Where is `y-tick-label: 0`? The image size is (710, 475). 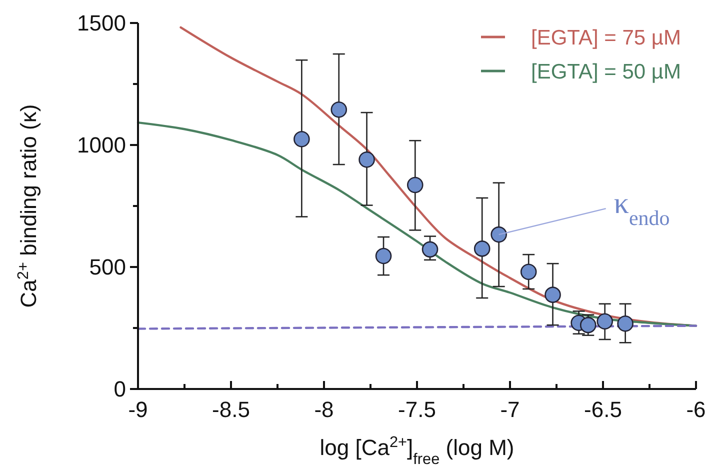
y-tick-label: 0 is located at coordinates (120, 389).